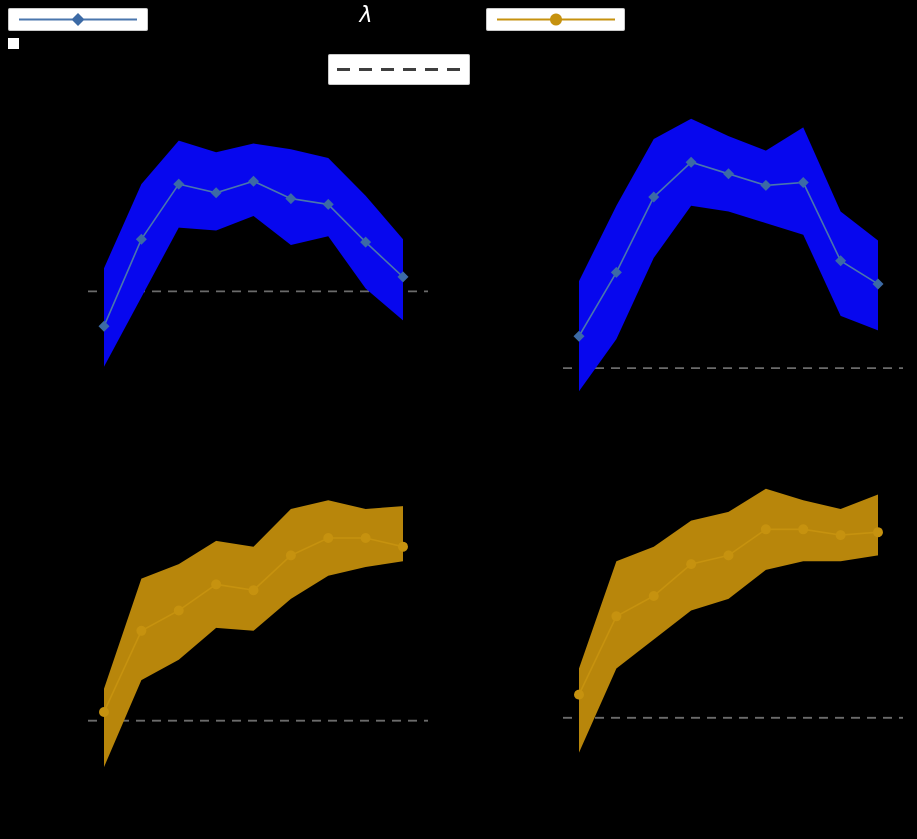 The height and width of the screenshot is (839, 917). I want to click on legend-fragment-square, so click(13, 43).